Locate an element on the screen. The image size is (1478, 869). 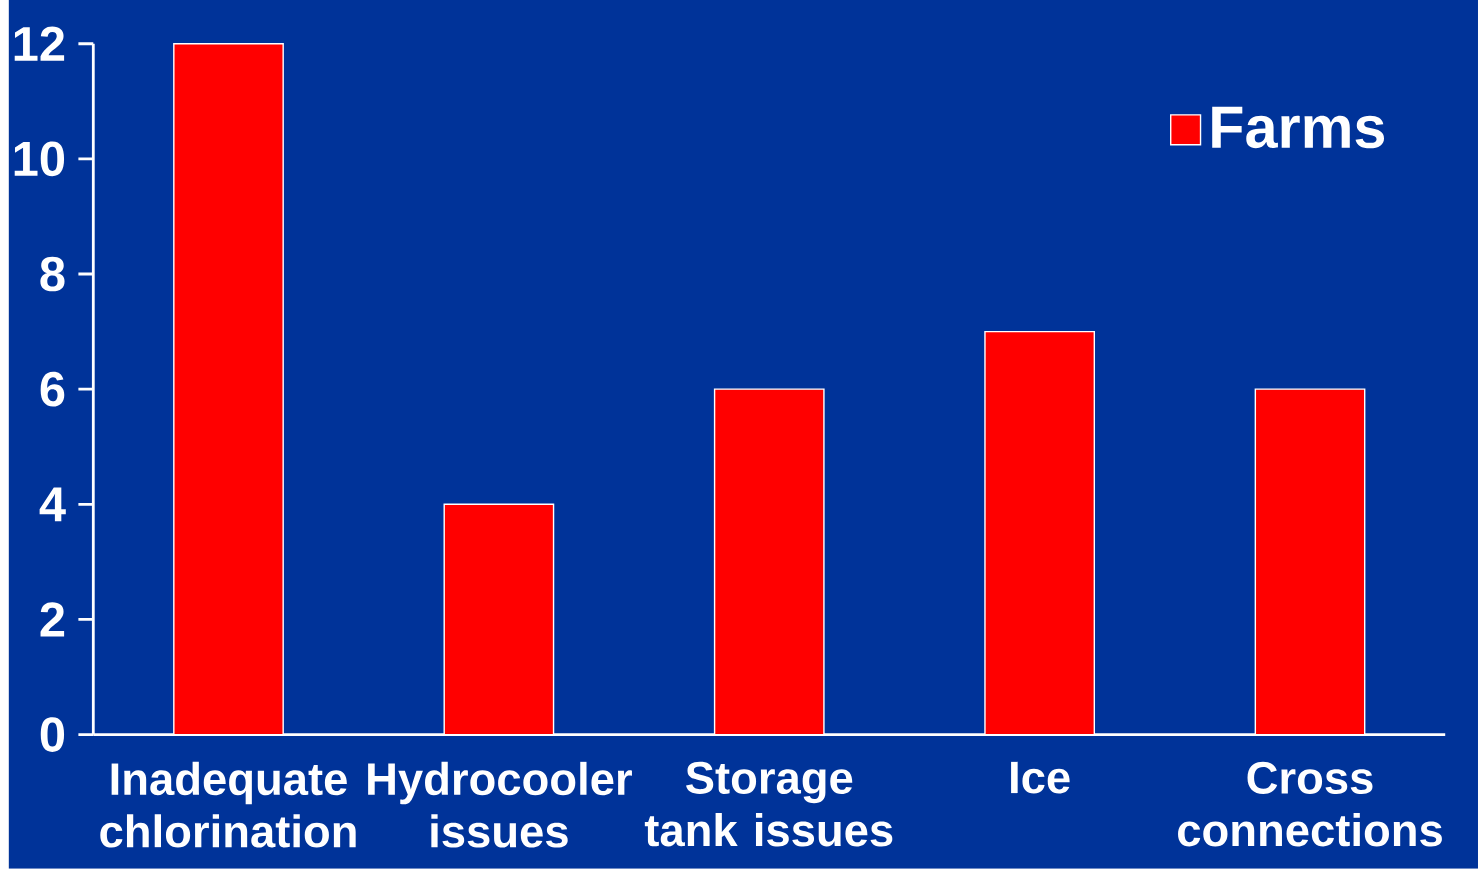
y-tick-label: 6 is located at coordinates (52, 389).